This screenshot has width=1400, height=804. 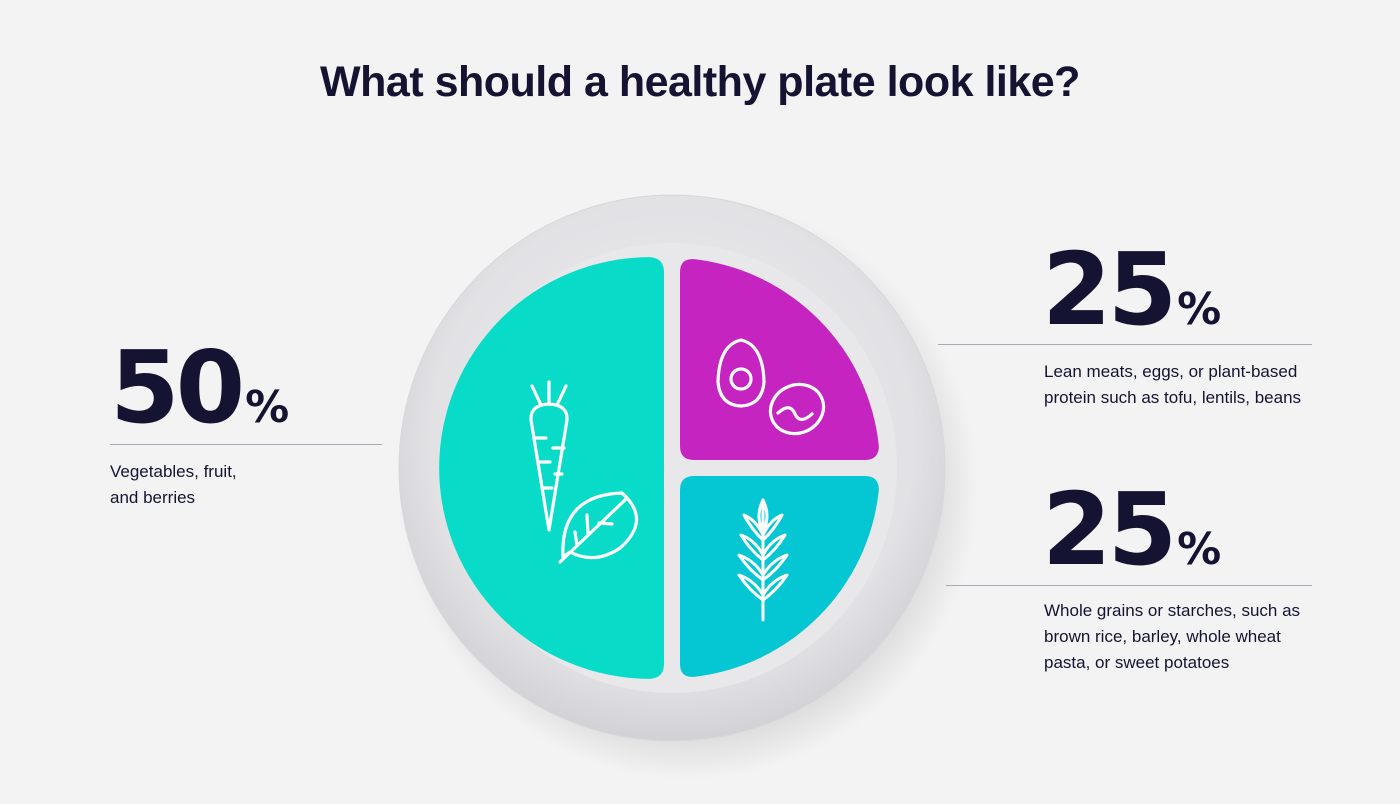 What do you see at coordinates (173, 471) in the screenshot?
I see `desc-vegetables-line: Vegetables, fruit,` at bounding box center [173, 471].